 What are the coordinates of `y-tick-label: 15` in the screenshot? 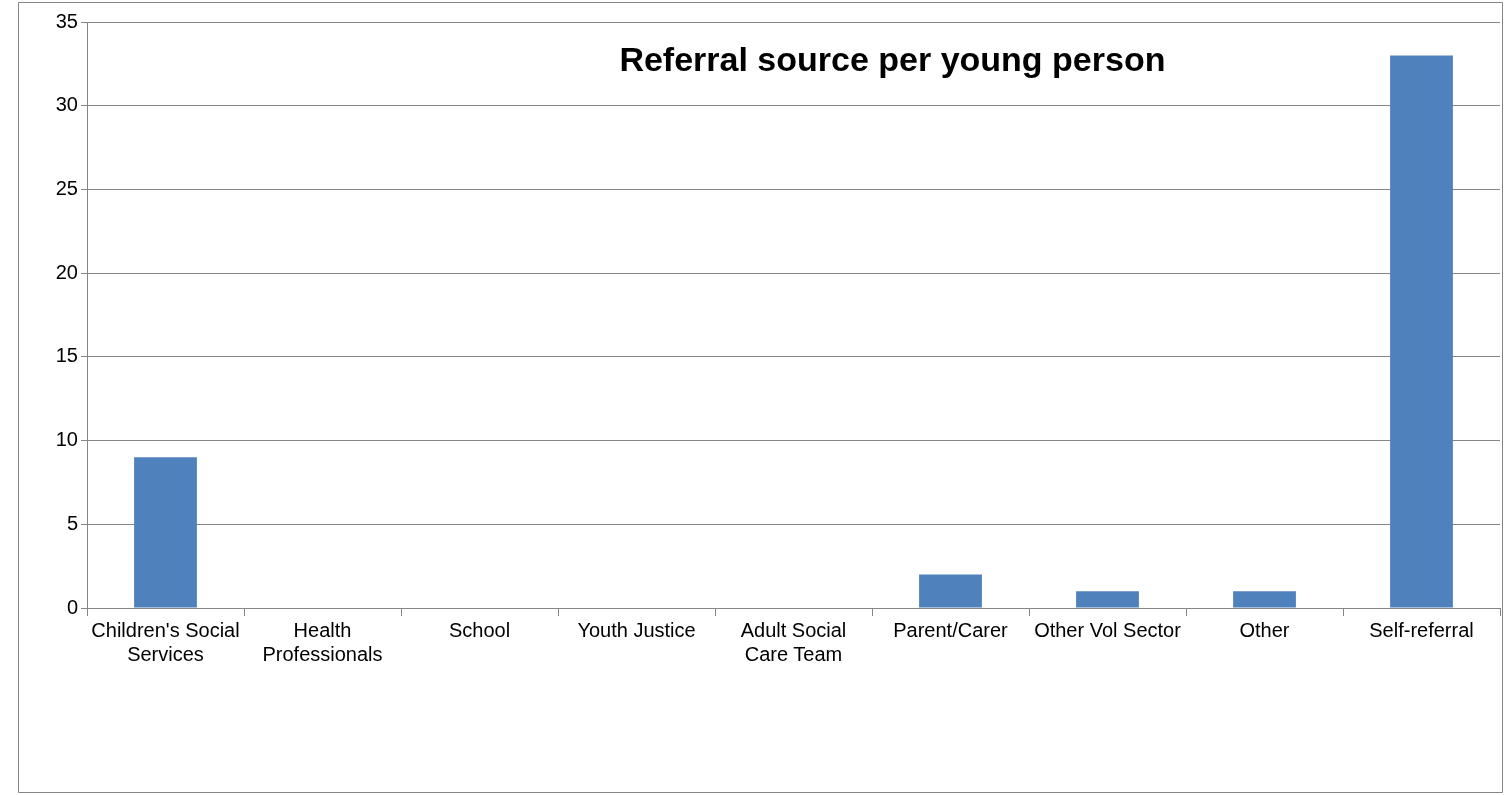 It's located at (66, 355).